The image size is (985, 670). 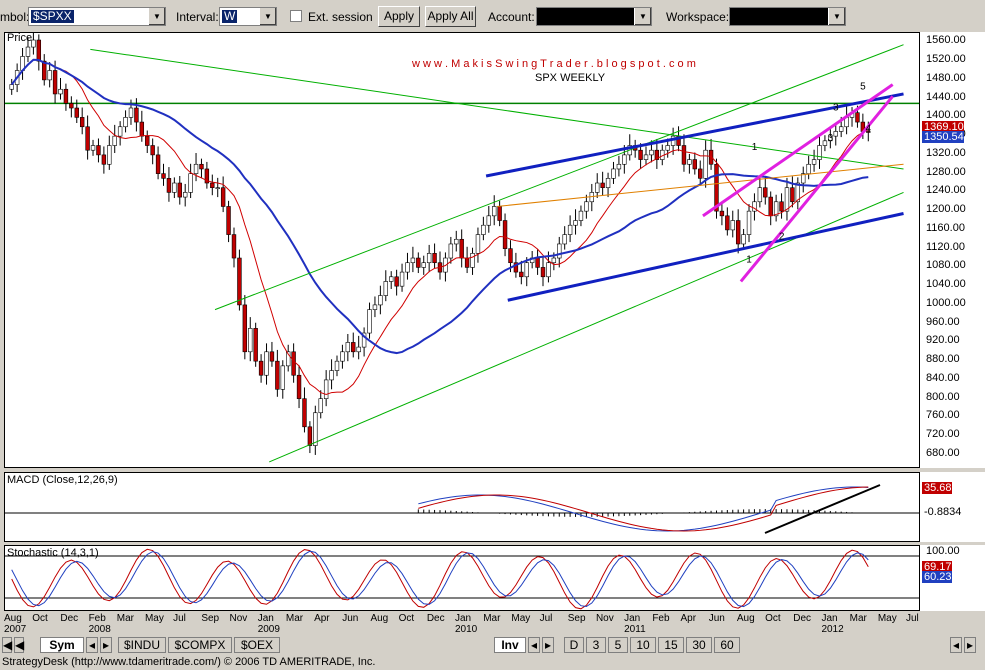 What do you see at coordinates (945, 227) in the screenshot?
I see `y-tick-label: 1160.00` at bounding box center [945, 227].